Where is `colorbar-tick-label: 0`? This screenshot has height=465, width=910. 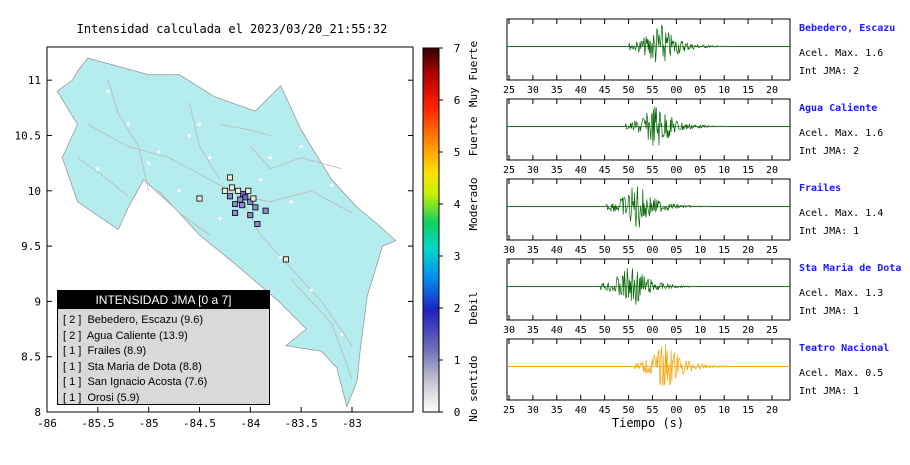 colorbar-tick-label: 0 is located at coordinates (457, 412).